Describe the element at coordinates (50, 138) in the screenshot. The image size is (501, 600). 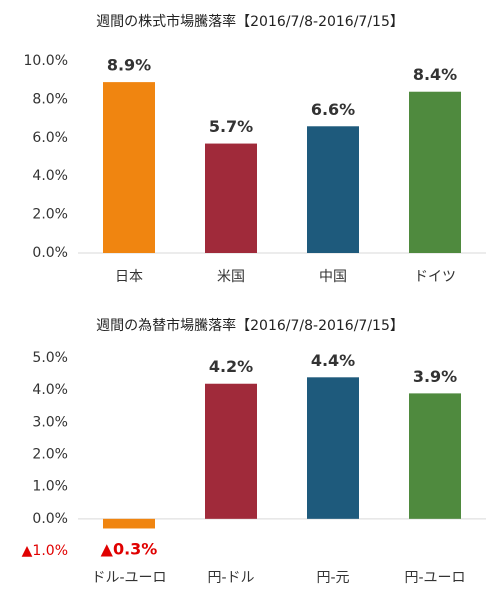
I see `y-tick-label: 6.0%` at that location.